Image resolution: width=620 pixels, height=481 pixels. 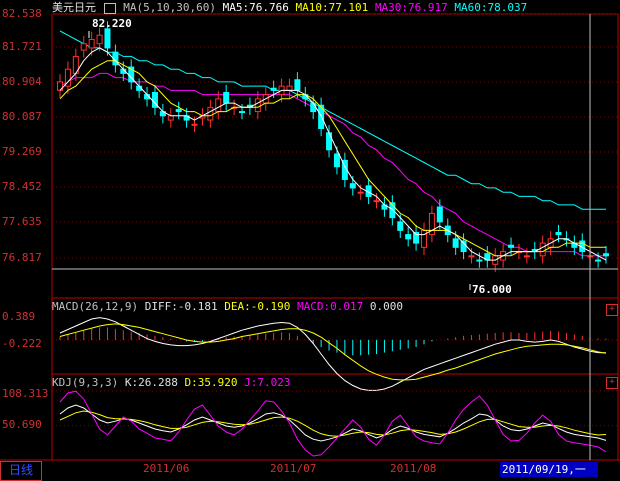 I want to click on kdj-axis-mid: 50.690, so click(x=22, y=424).